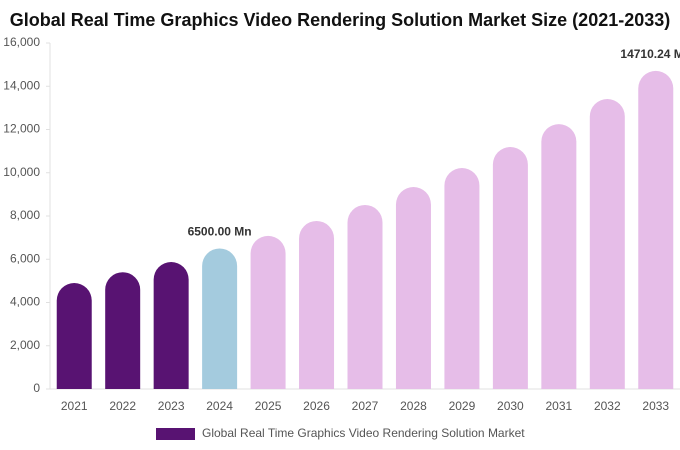 This screenshot has height=450, width=680. Describe the element at coordinates (219, 406) in the screenshot. I see `x-tick-label: 2024` at that location.